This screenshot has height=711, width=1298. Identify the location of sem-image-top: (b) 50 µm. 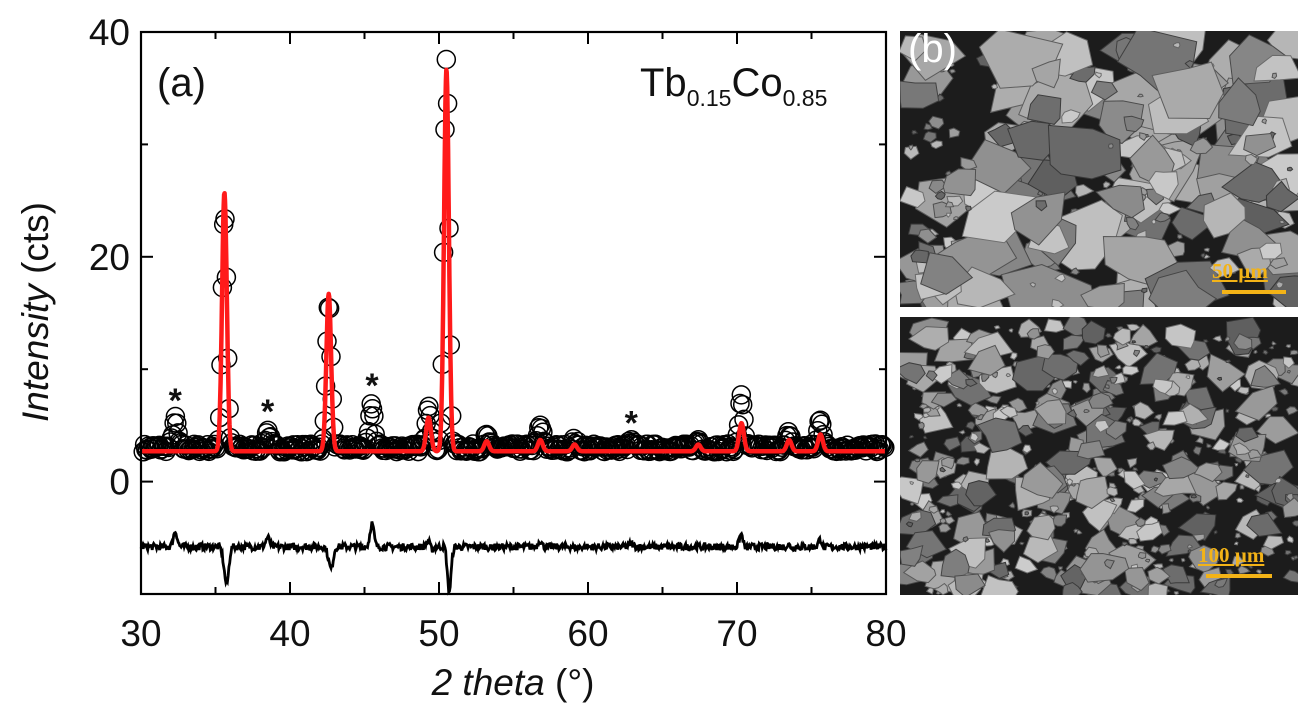
(1099, 169).